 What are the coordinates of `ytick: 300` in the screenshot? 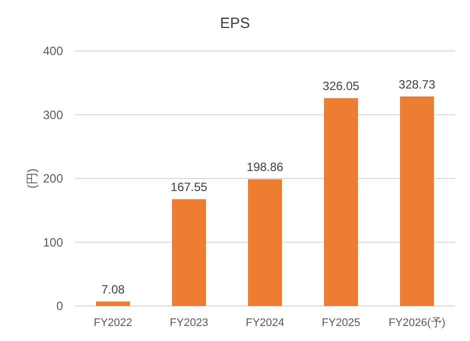 It's located at (52, 115).